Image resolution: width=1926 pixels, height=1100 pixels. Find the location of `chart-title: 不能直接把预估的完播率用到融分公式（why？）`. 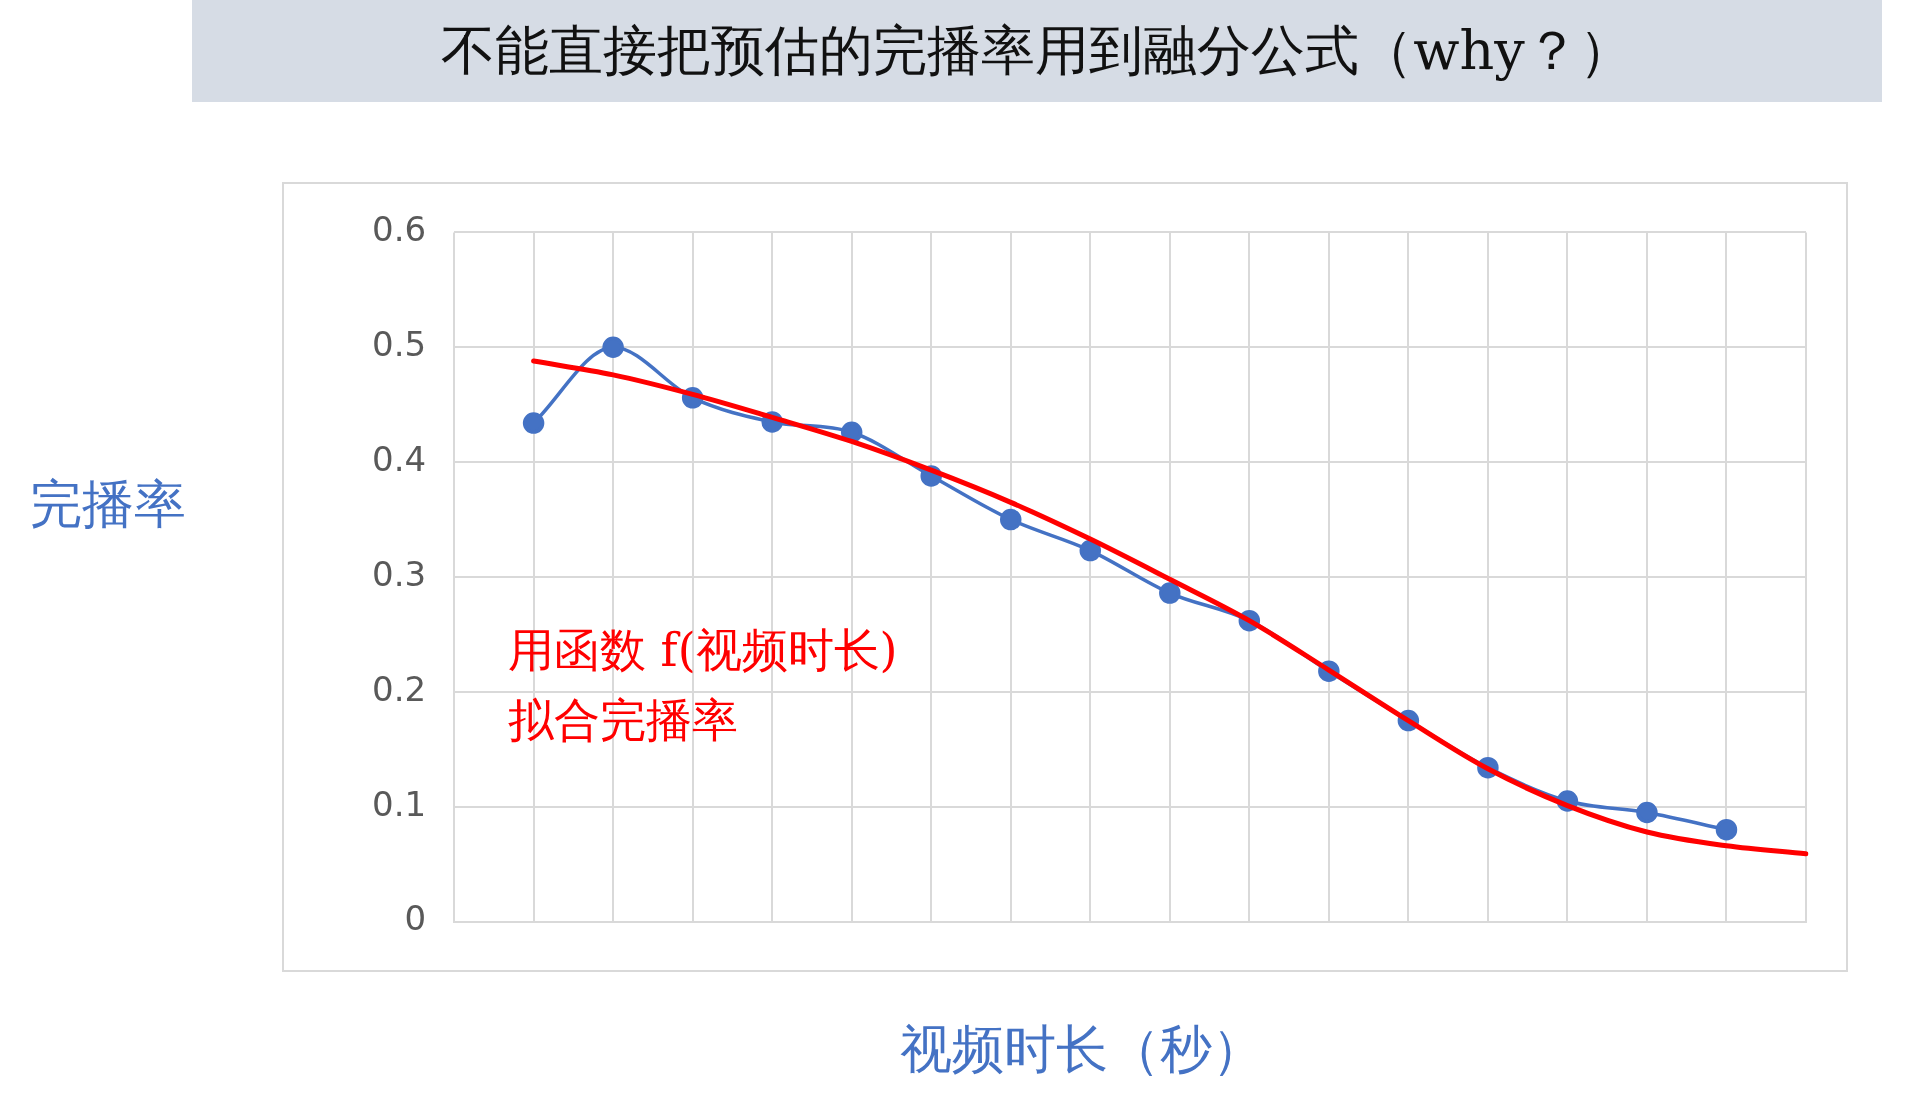

chart-title: 不能直接把预估的完播率用到融分公式（why？） is located at coordinates (1037, 51).